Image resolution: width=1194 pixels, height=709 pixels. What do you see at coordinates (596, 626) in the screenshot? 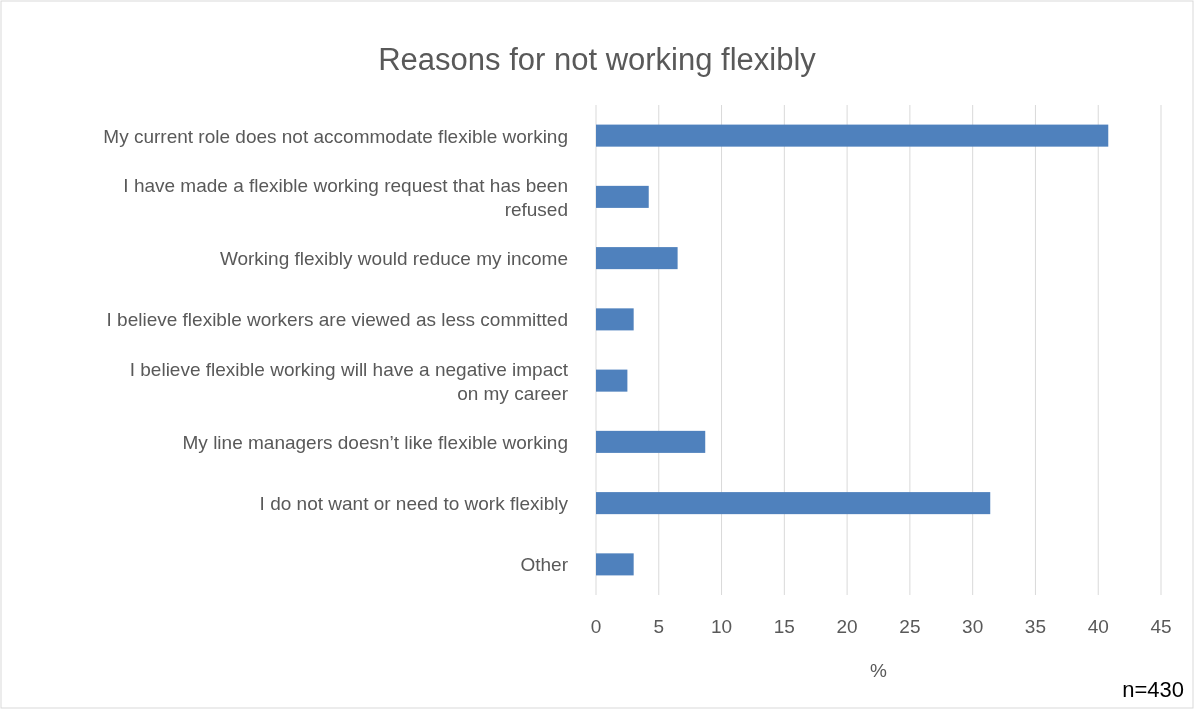
I see `x-tick-label: 0` at bounding box center [596, 626].